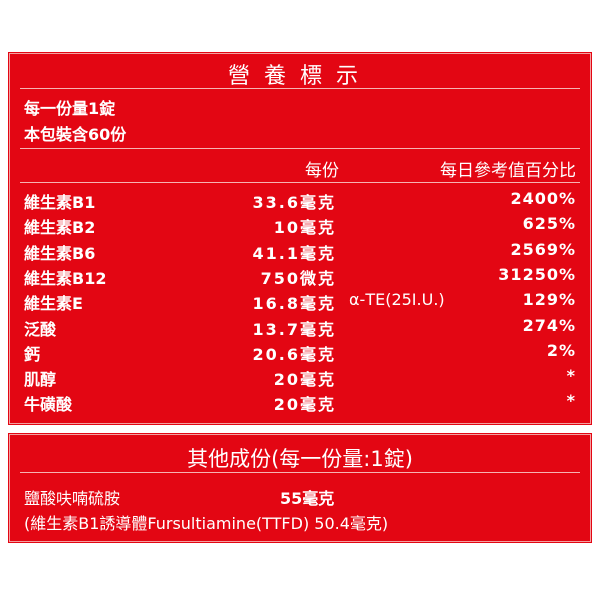  Describe the element at coordinates (304, 228) in the screenshot. I see `nutrient-amount: 10毫克` at that location.